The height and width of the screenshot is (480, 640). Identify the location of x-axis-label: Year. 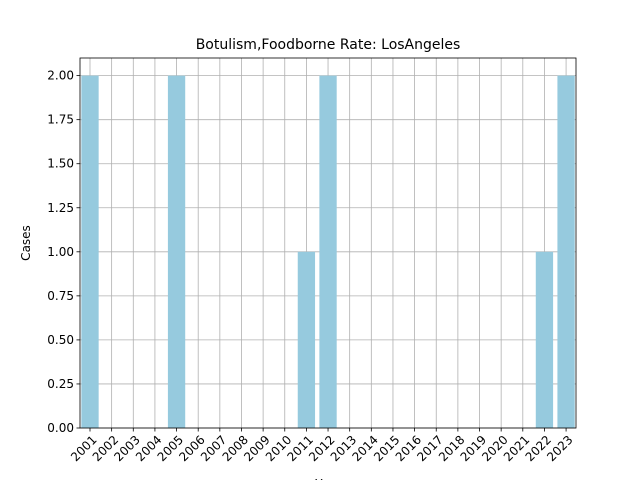
(327, 478).